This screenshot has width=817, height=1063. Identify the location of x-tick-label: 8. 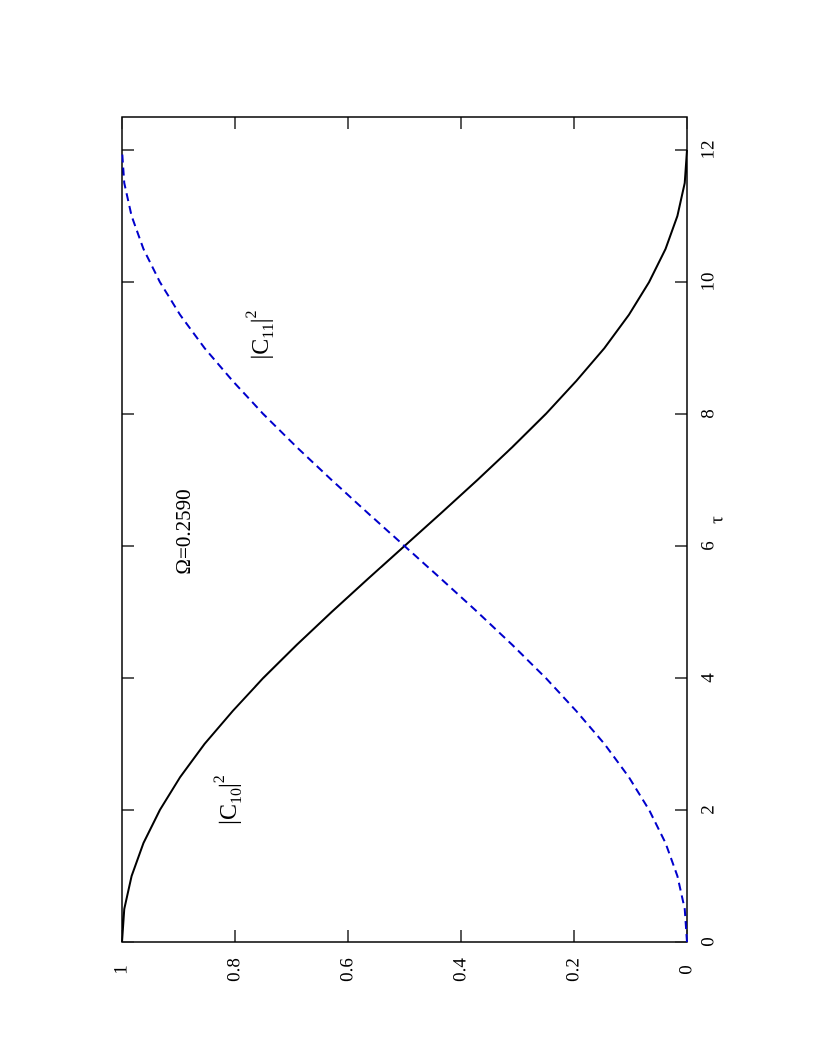
(707, 414).